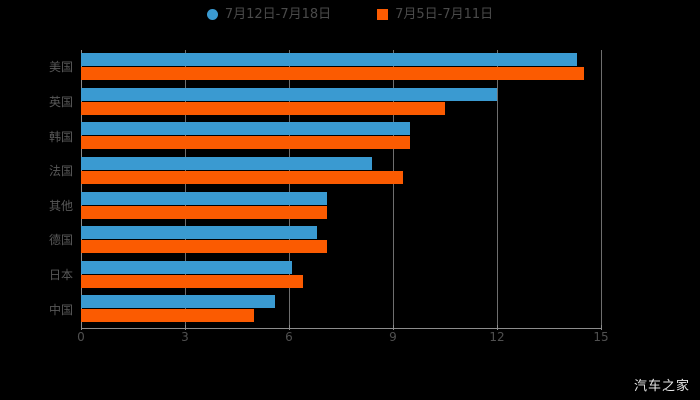 The image size is (700, 400). I want to click on y-axis-line, so click(81, 189).